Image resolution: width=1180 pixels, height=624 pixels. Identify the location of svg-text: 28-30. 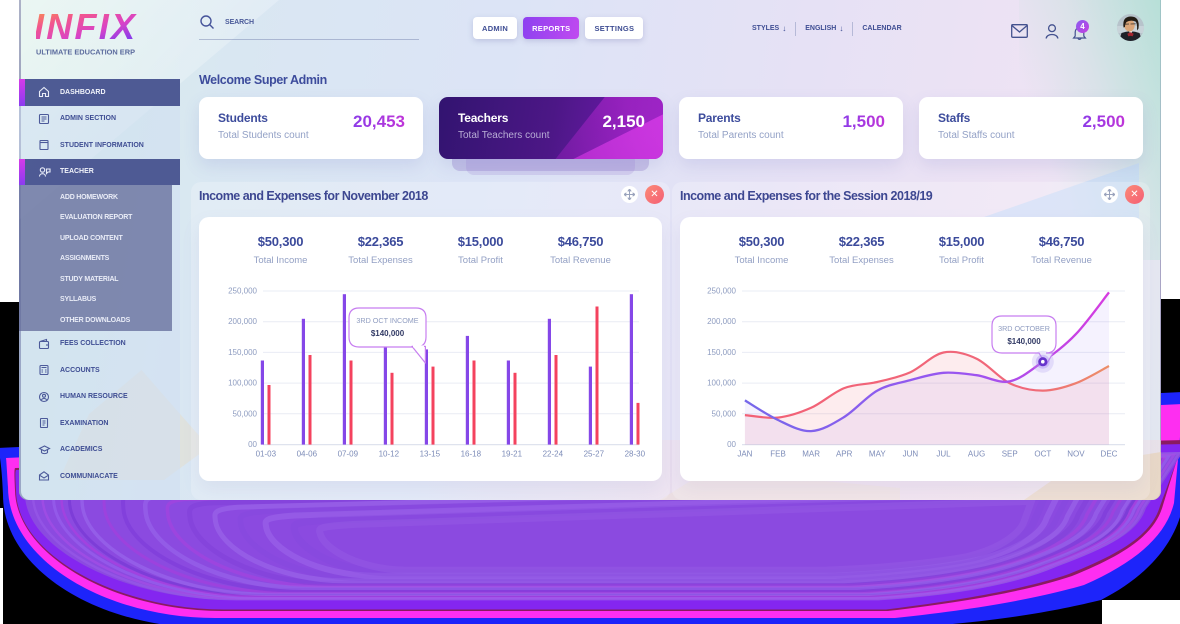
(635, 454).